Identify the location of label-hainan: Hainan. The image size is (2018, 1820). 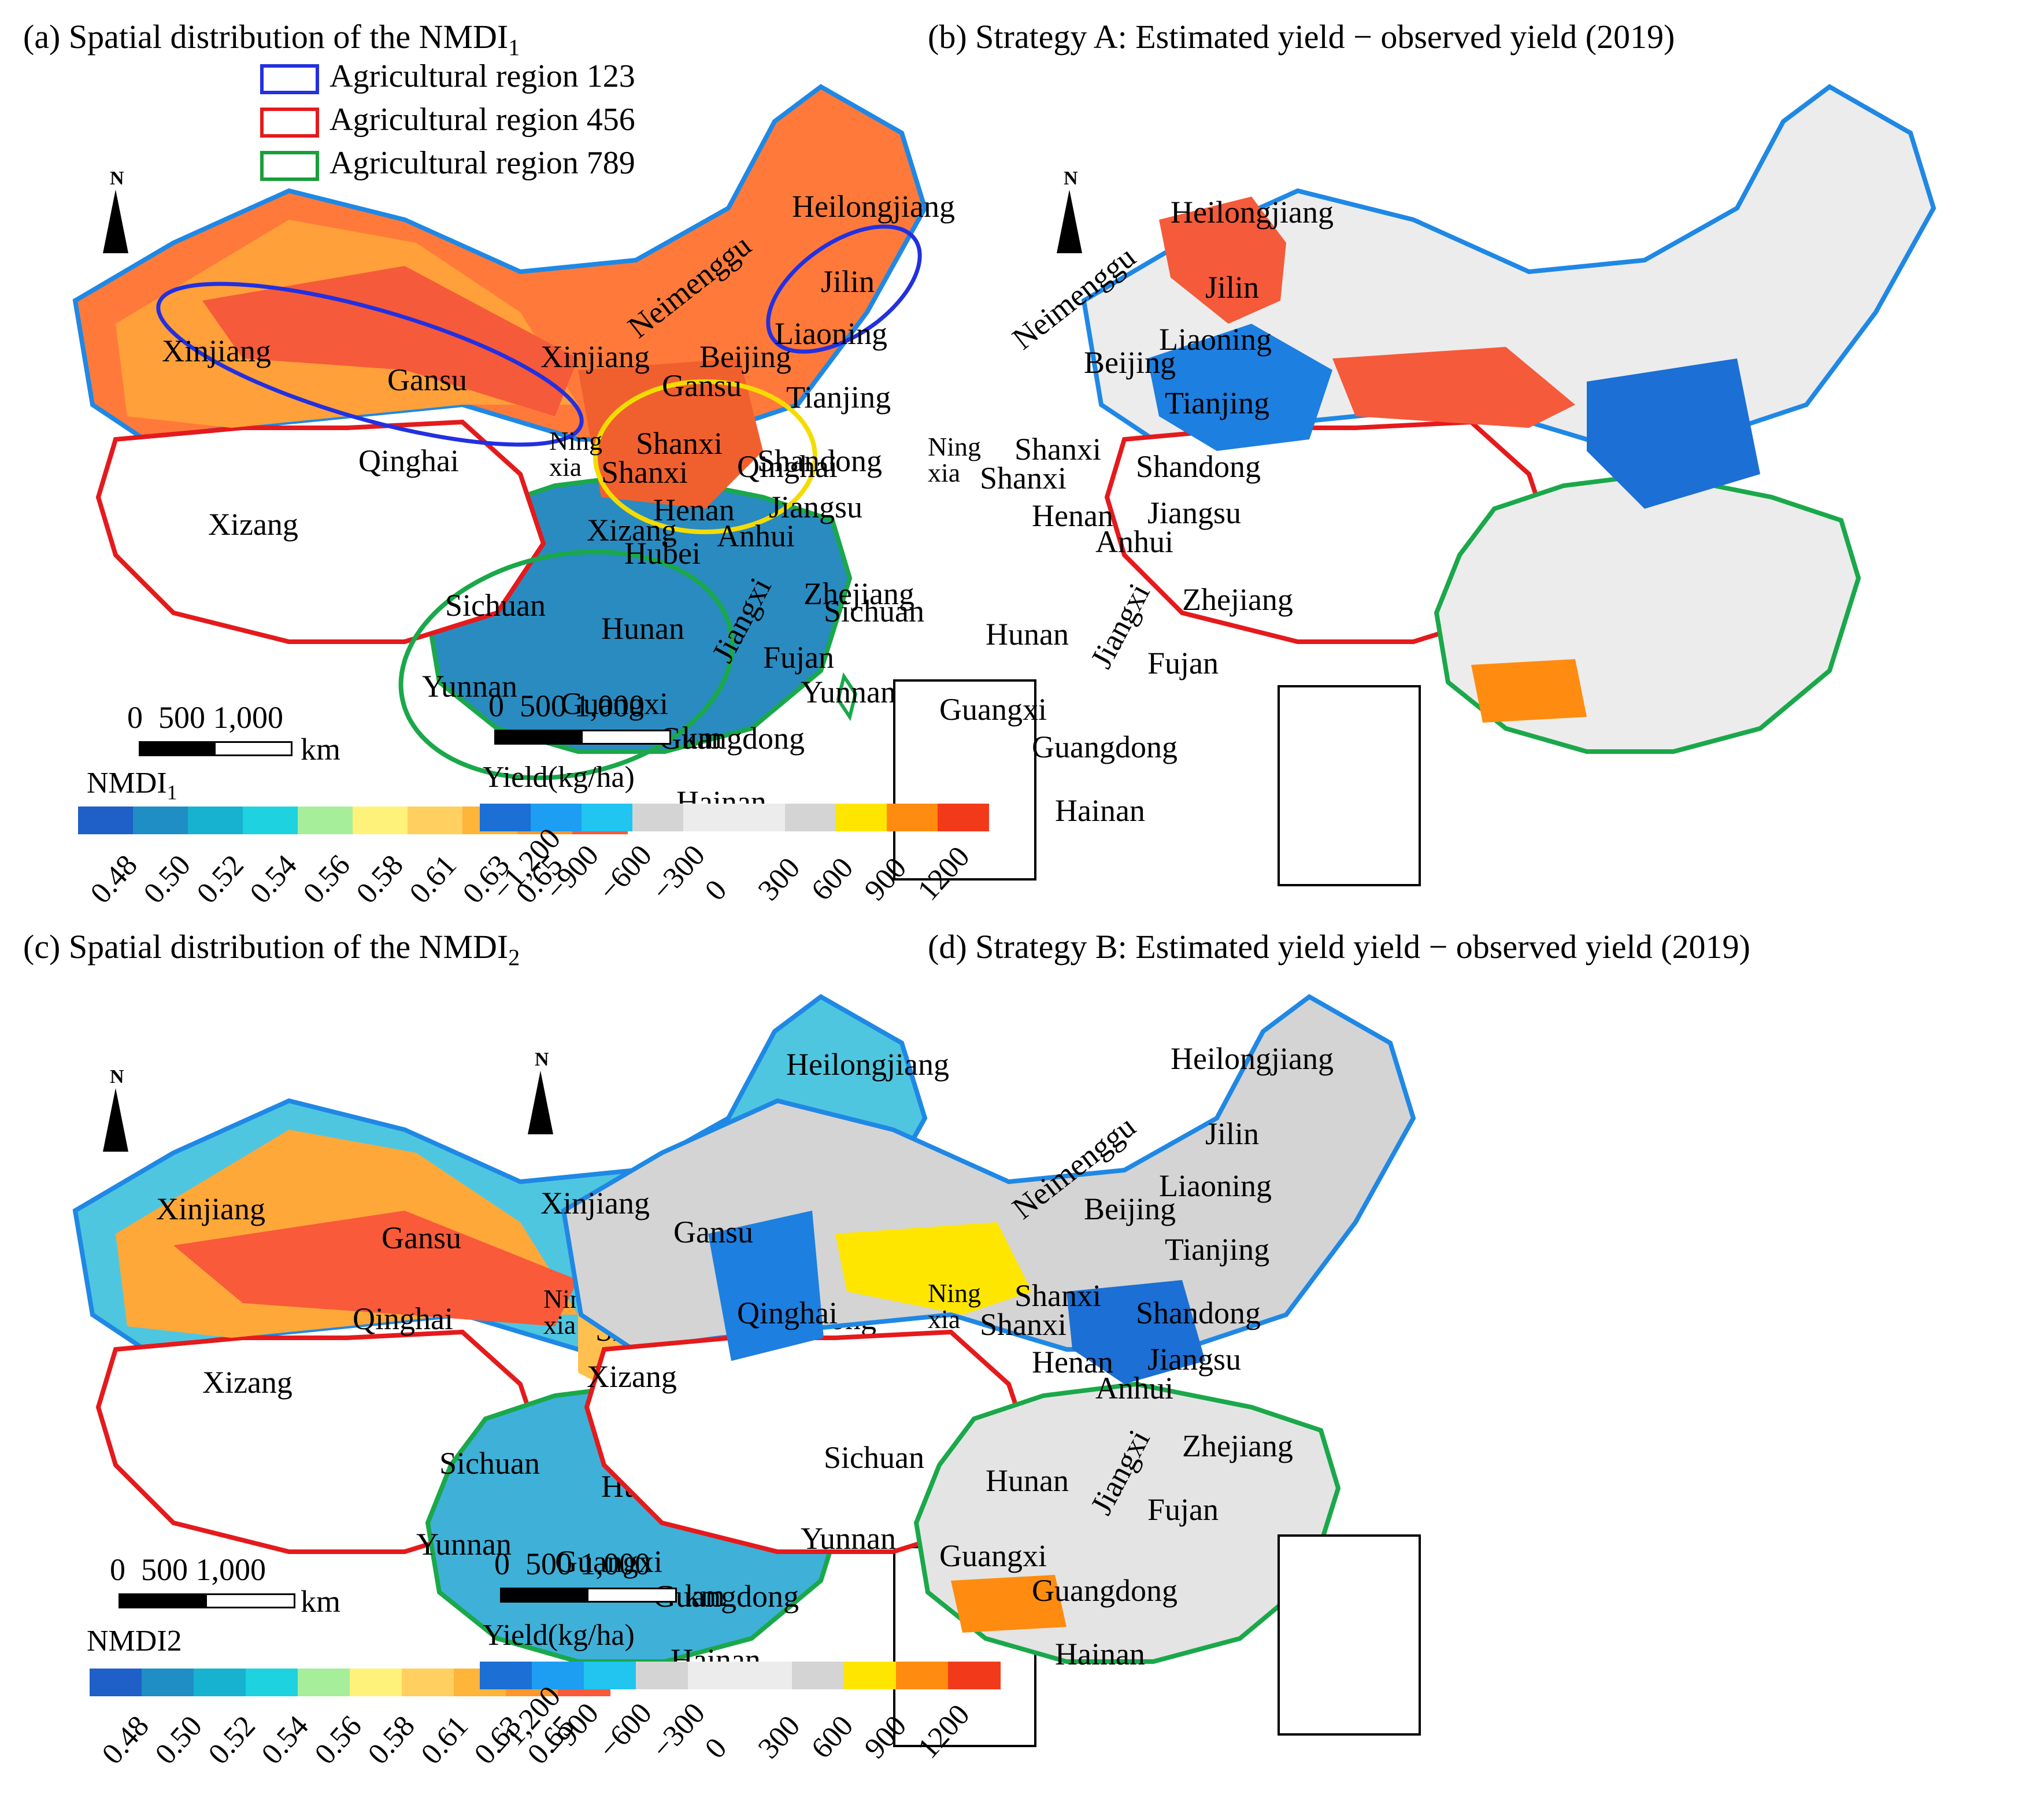
(1100, 1654).